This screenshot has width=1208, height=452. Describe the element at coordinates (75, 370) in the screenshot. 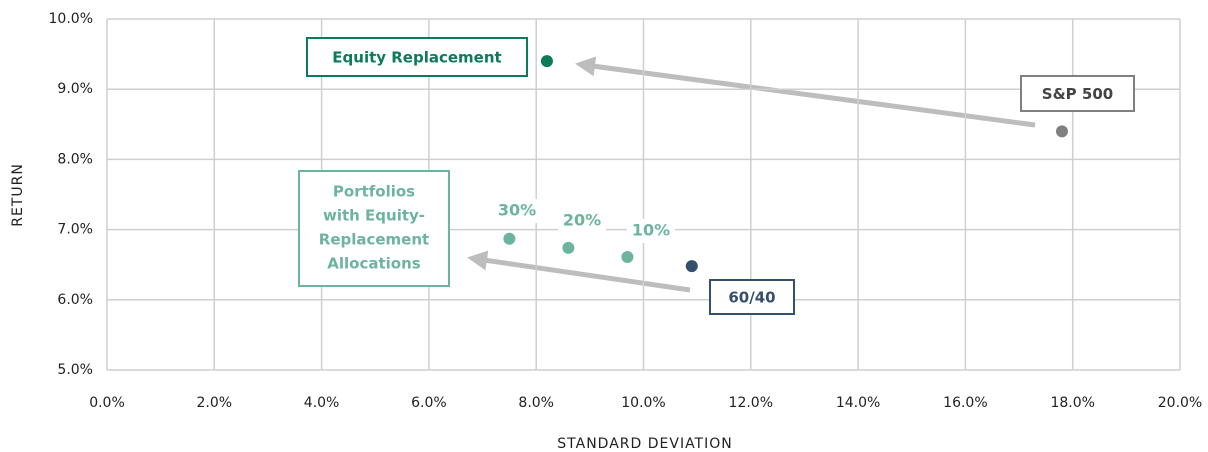

I see `y-tick-label: 5.0%` at that location.